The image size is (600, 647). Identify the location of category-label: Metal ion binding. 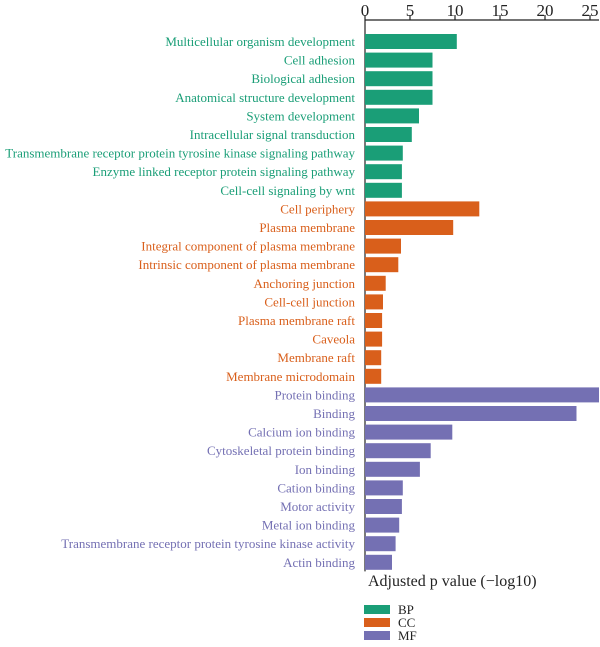
(309, 525).